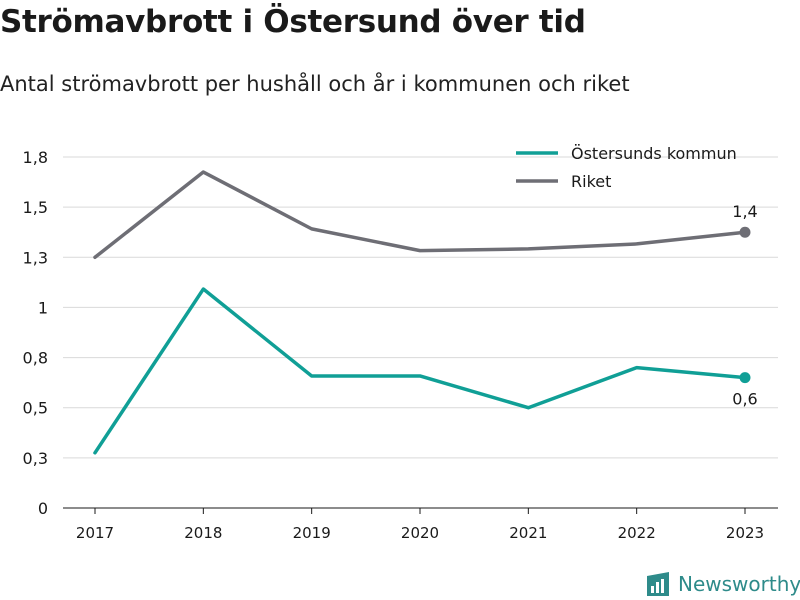 The height and width of the screenshot is (600, 800). Describe the element at coordinates (744, 211) in the screenshot. I see `series-end-label: 1,4` at that location.